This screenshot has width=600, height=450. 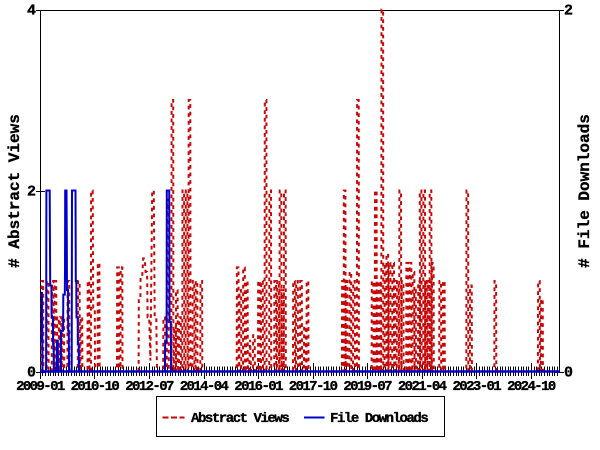 I want to click on svg-text: 2016-01, so click(x=258, y=387).